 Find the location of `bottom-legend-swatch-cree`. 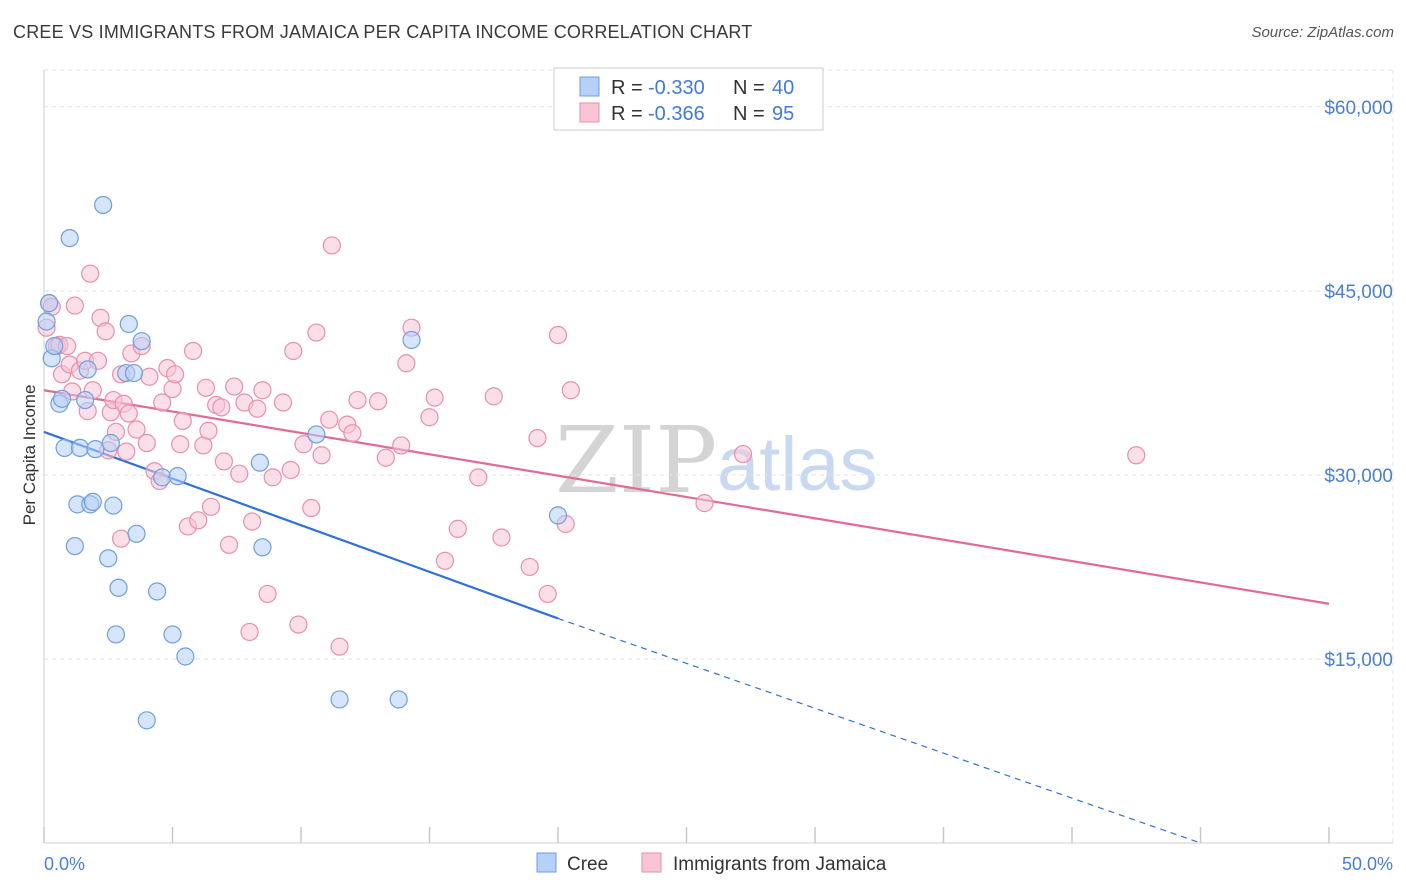

bottom-legend-swatch-cree is located at coordinates (546, 862).